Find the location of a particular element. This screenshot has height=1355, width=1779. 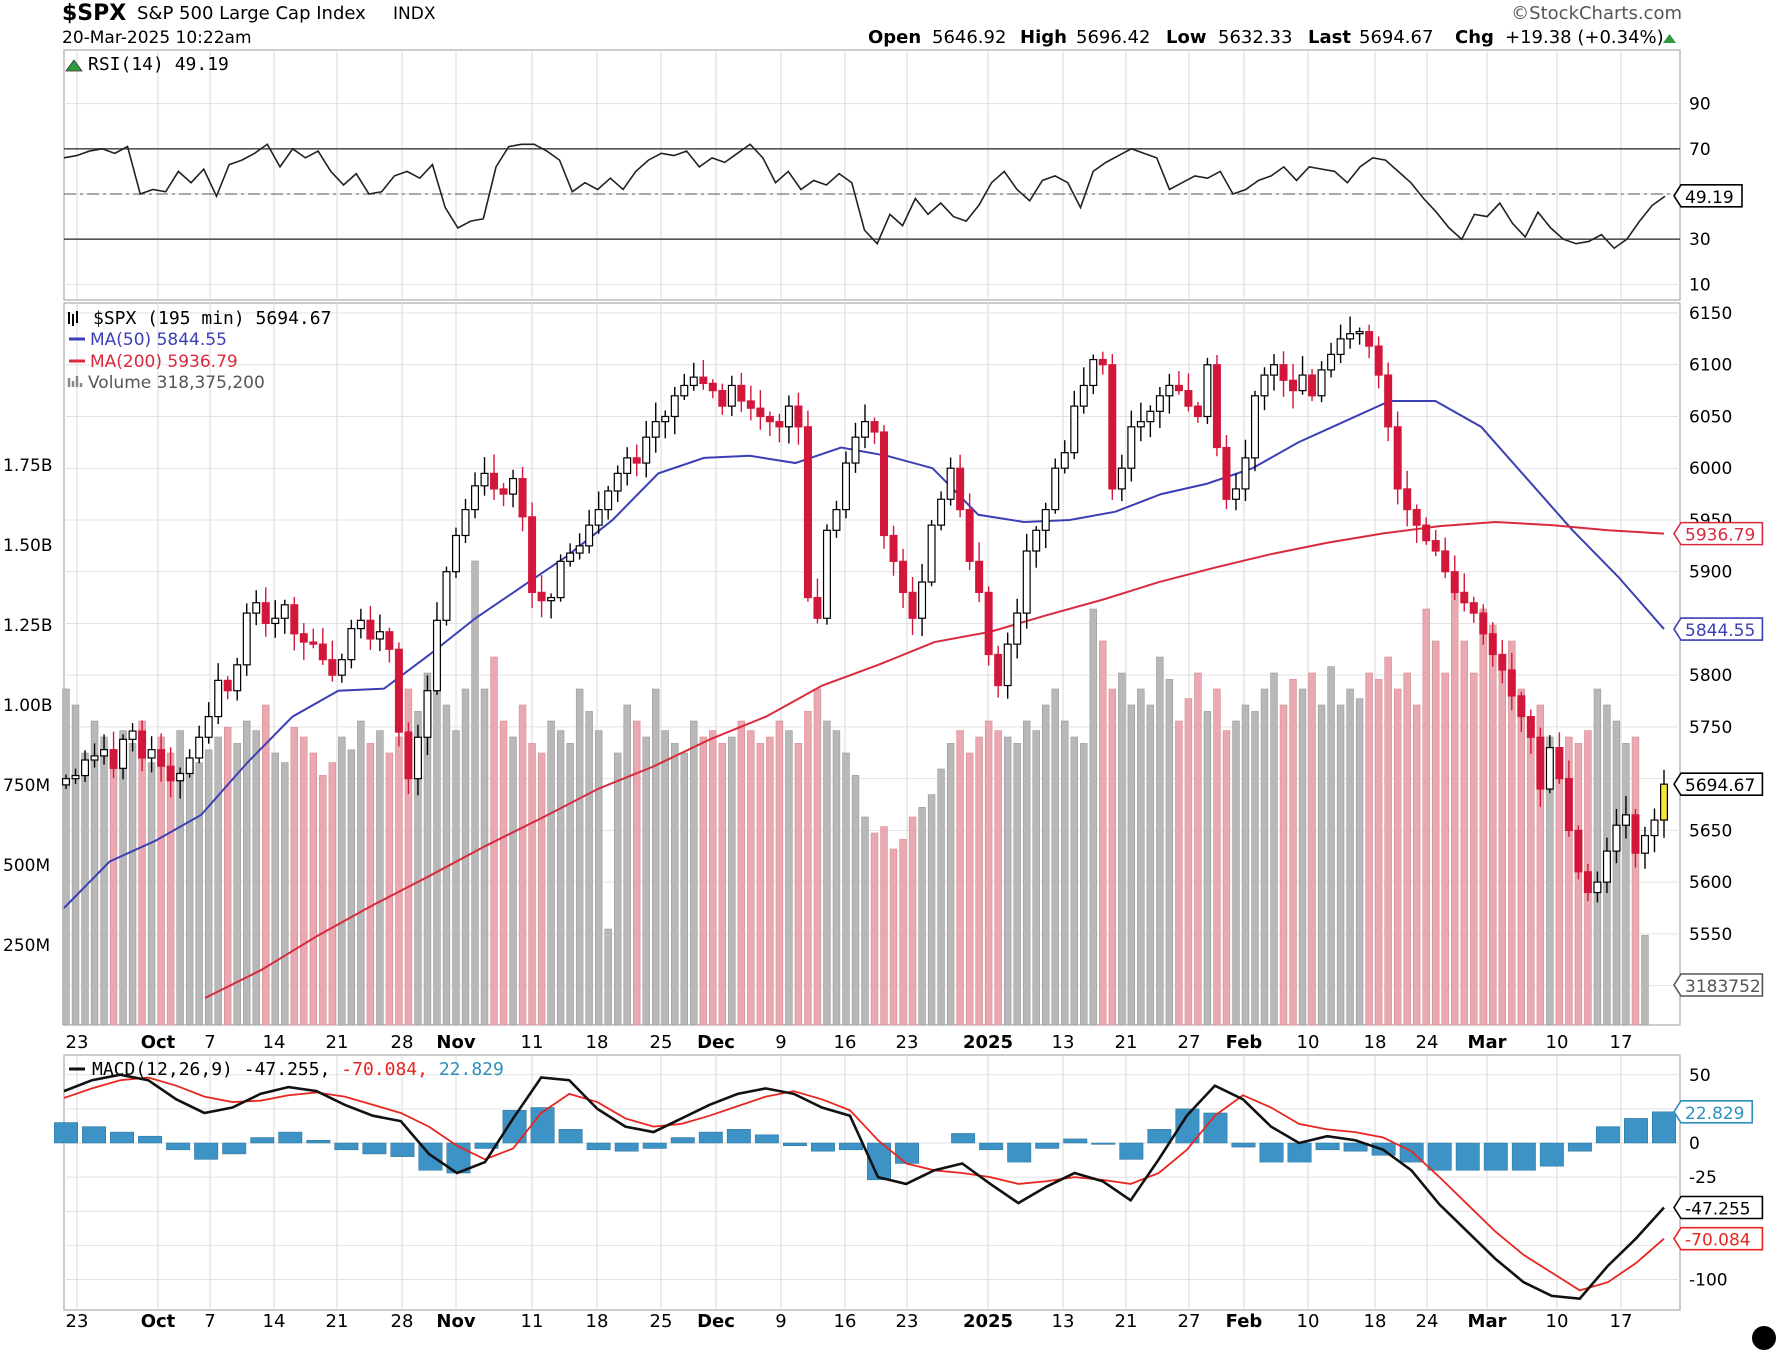

price-x-tick: 24 is located at coordinates (1427, 1042).